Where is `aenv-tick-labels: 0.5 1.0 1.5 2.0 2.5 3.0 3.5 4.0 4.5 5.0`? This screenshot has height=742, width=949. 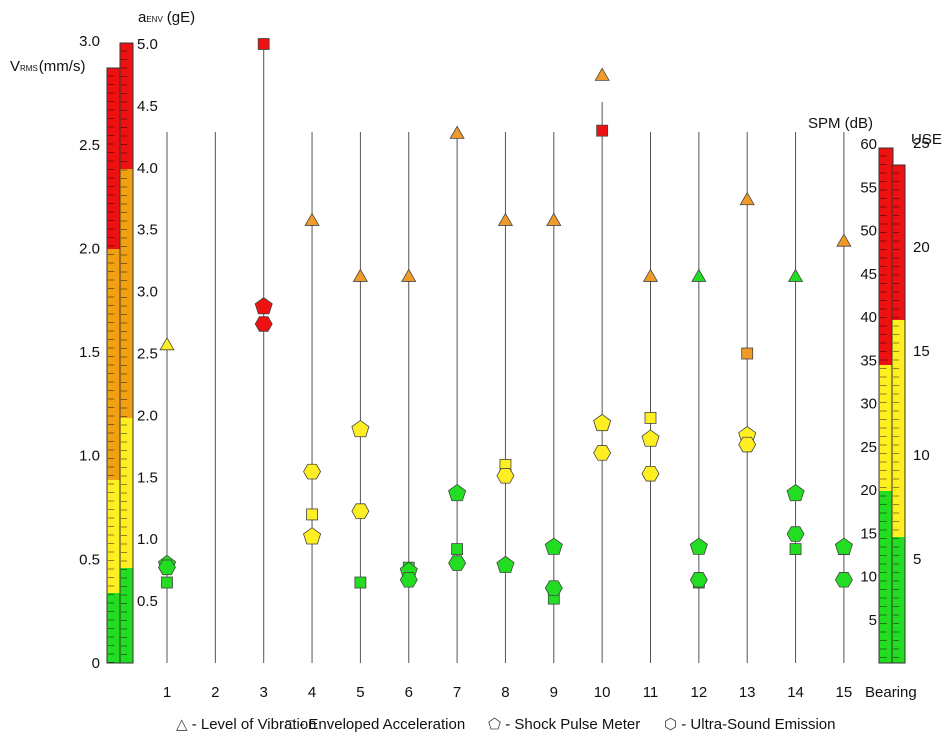 aenv-tick-labels: 0.5 1.0 1.5 2.0 2.5 3.0 3.5 4.0 4.5 5.0 is located at coordinates (147, 323).